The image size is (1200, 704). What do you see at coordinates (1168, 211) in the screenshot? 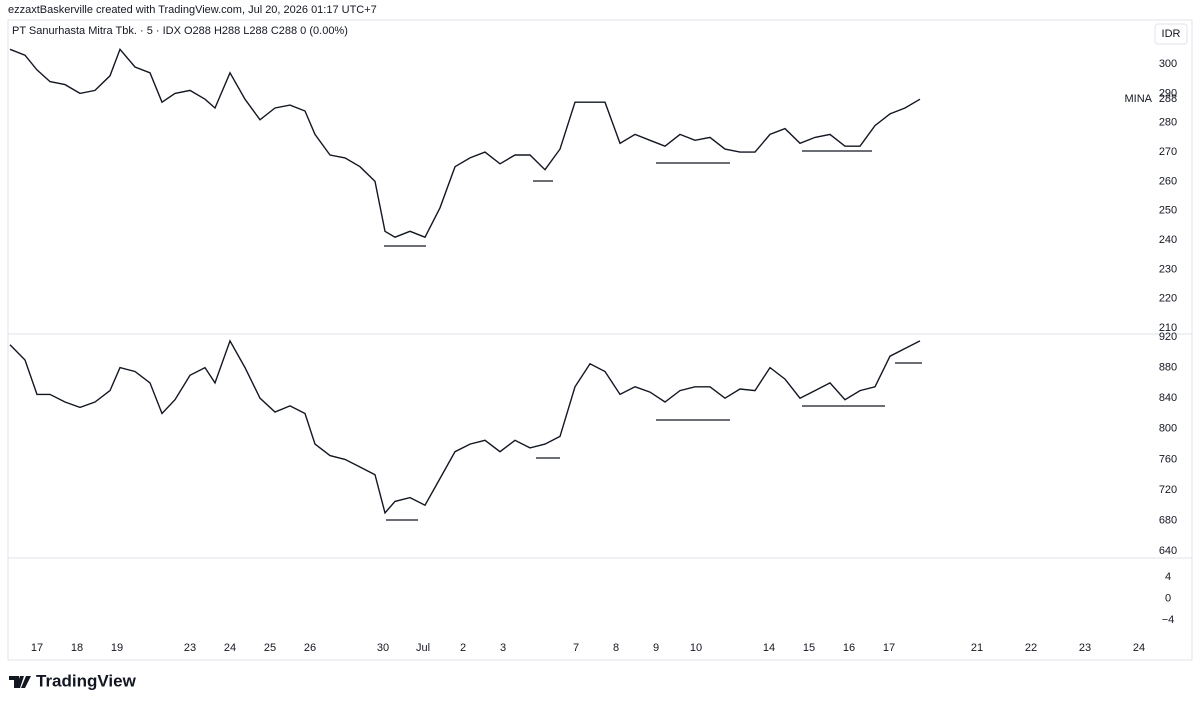
I see `y-tick-label: 250` at bounding box center [1168, 211].